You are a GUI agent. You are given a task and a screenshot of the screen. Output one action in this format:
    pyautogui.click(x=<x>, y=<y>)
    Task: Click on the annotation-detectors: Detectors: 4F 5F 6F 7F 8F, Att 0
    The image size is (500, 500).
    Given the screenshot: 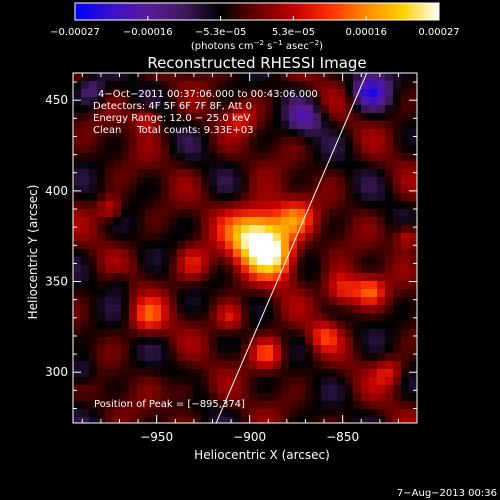 What is the action you would take?
    pyautogui.click(x=172, y=106)
    